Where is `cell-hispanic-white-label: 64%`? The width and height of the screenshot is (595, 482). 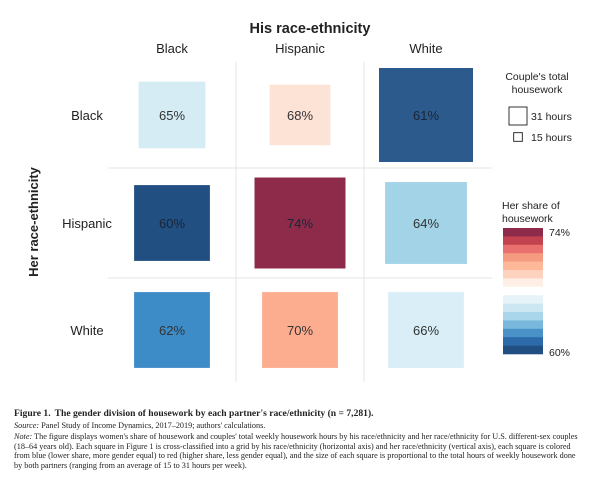 cell-hispanic-white-label: 64% is located at coordinates (426, 223).